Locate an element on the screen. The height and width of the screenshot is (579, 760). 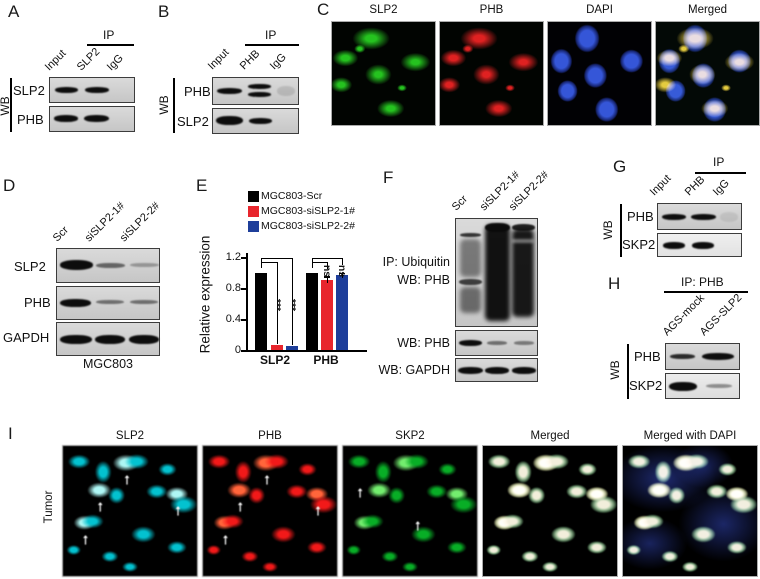
panel-b-label: B is located at coordinates (164, 11).